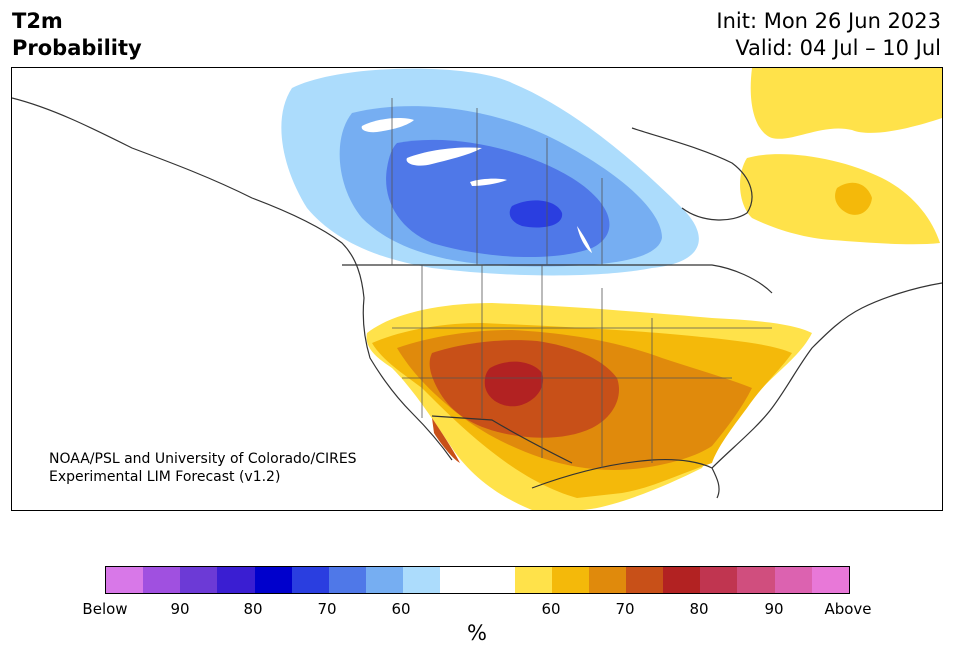 This screenshot has width=953, height=659. Describe the element at coordinates (488, 182) in the screenshot. I see `lake-athabasca` at that location.